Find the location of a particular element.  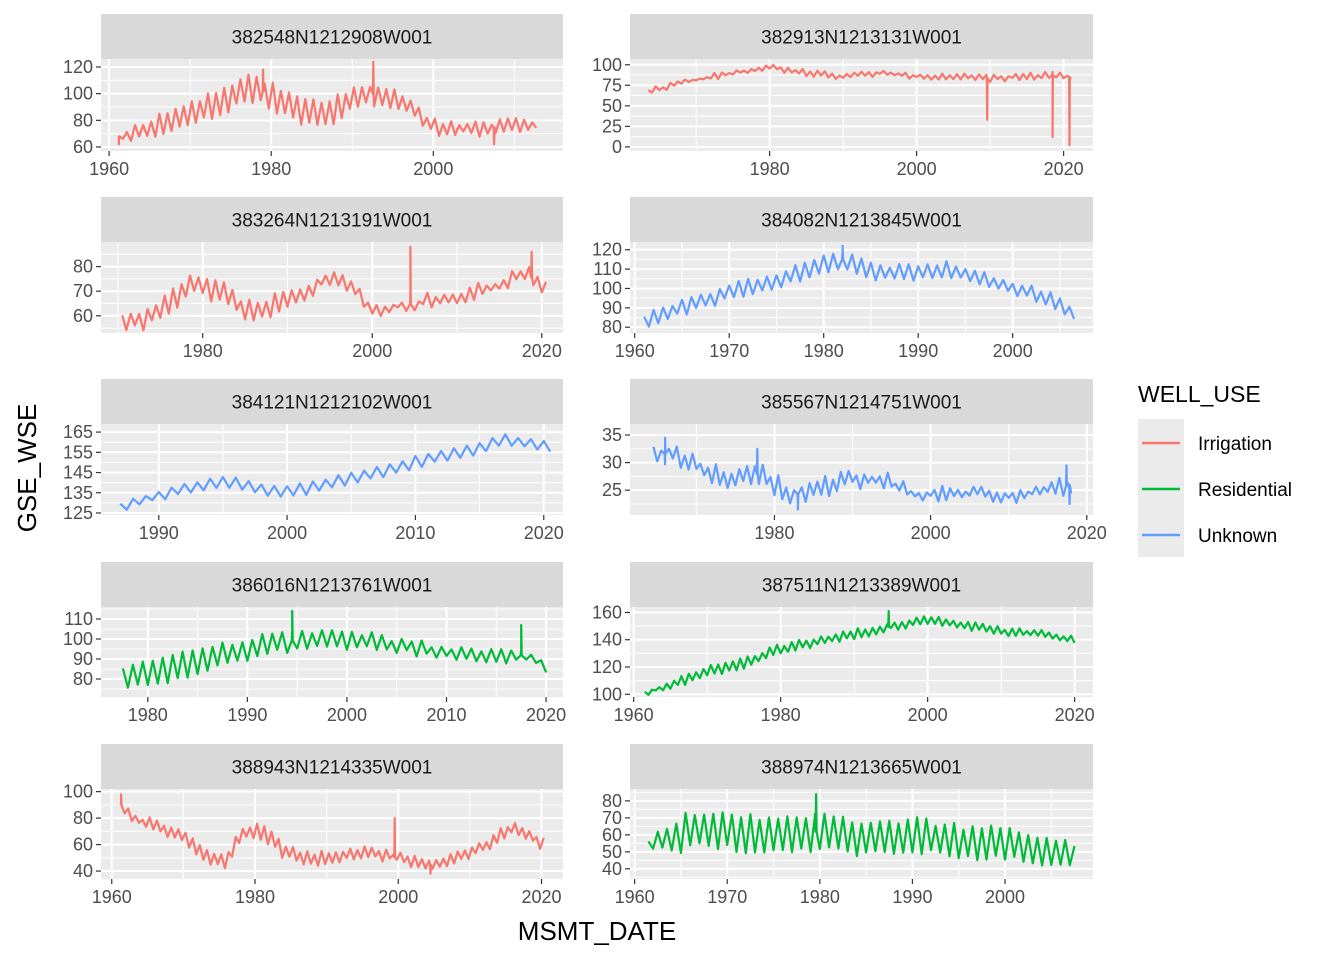

y-tick-label: 35 is located at coordinates (612, 435).